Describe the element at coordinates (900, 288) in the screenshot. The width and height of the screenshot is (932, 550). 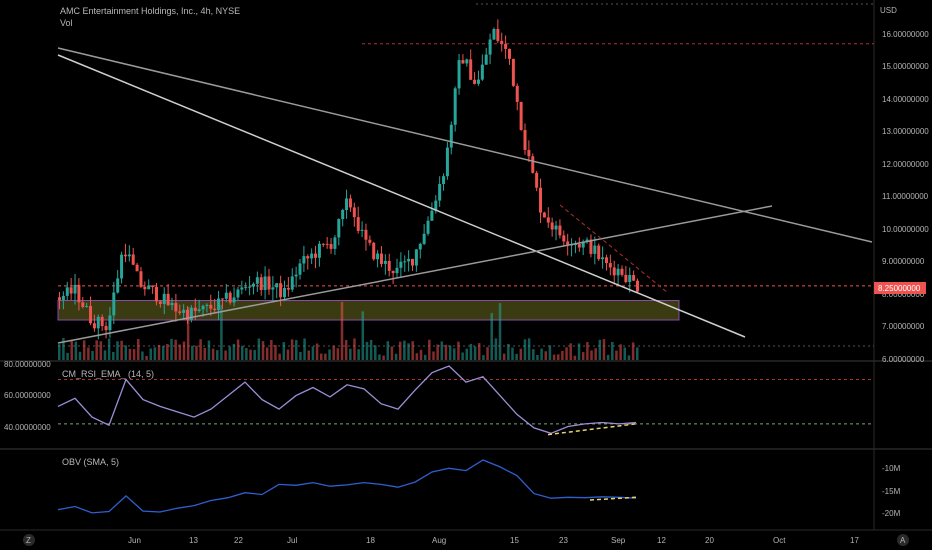
I see `current-price-tag` at that location.